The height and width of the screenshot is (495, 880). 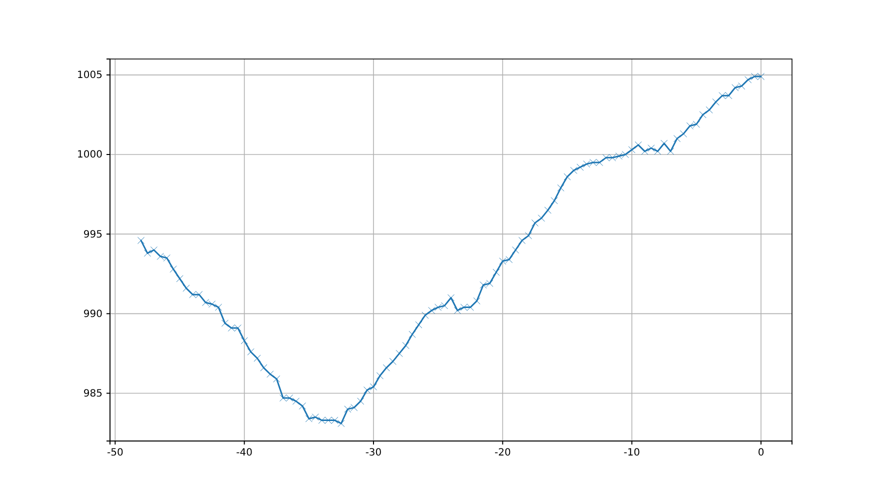 What do you see at coordinates (89, 155) in the screenshot?
I see `y-tick-label: 1000` at bounding box center [89, 155].